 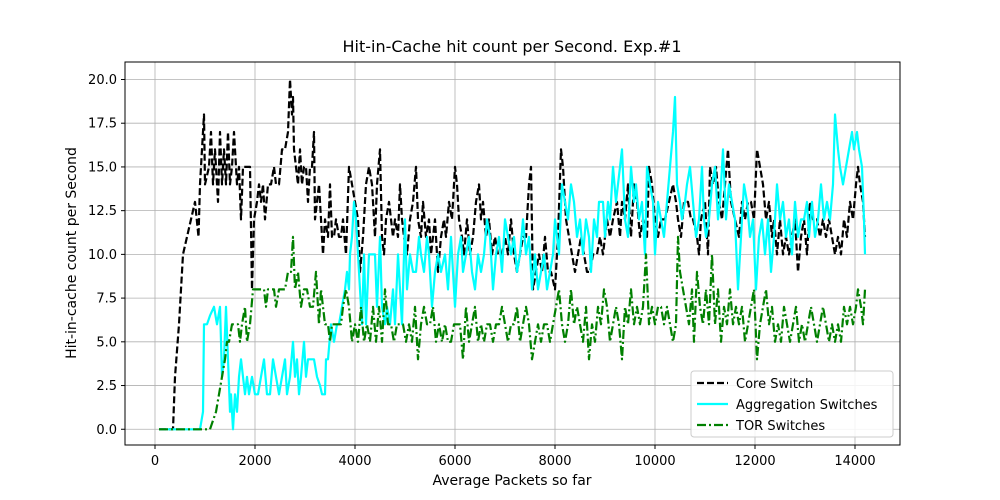 I want to click on y-axis-label: Hit-in-cache count per Second, so click(x=72, y=253).